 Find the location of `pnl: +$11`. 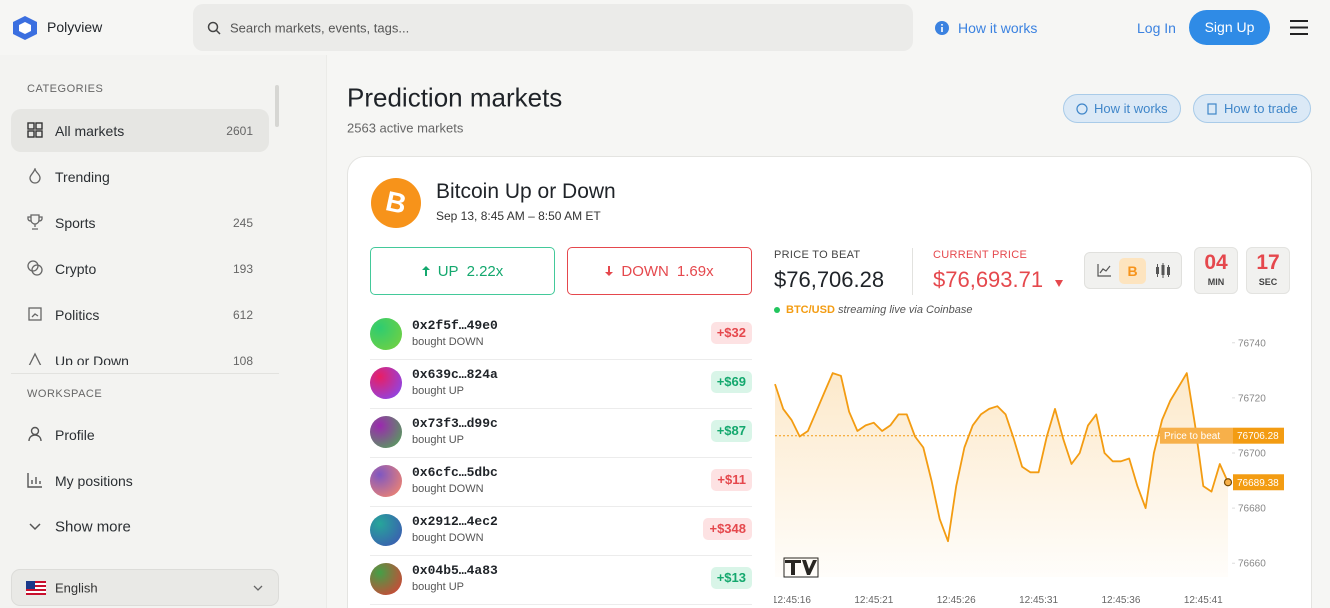

pnl: +$11 is located at coordinates (731, 480).